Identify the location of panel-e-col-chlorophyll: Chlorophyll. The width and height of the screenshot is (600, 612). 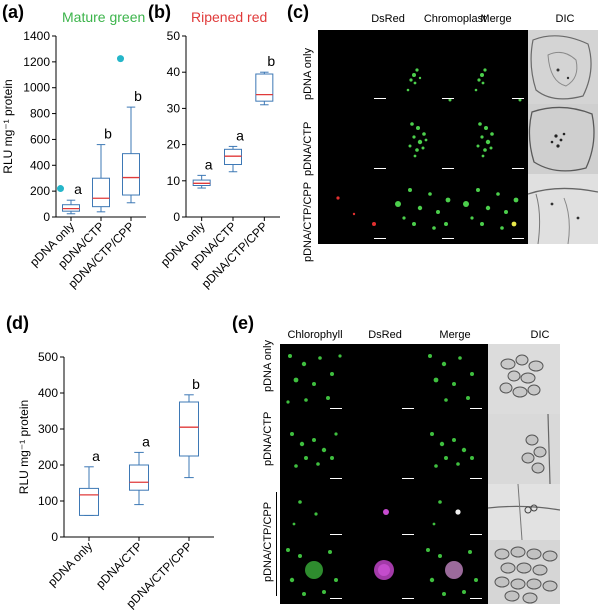
(315, 335).